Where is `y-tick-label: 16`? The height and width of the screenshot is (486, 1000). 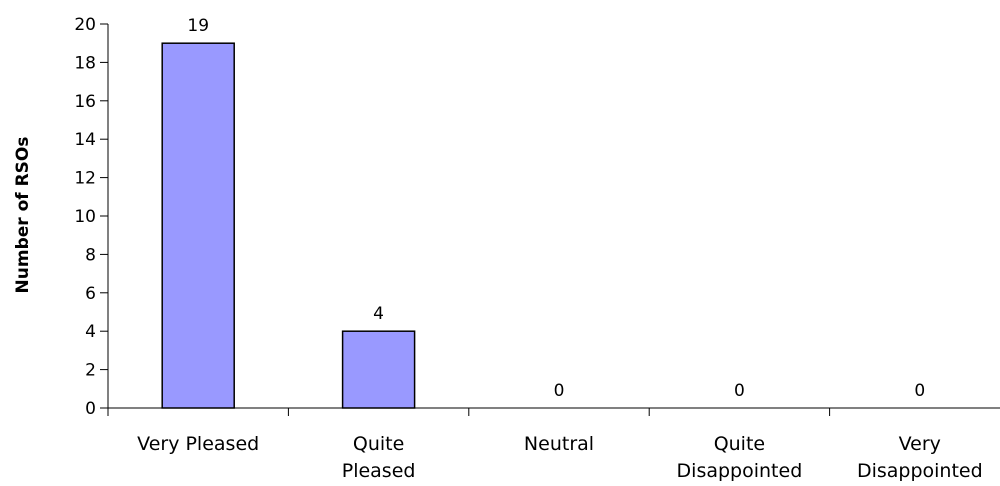 y-tick-label: 16 is located at coordinates (85, 102).